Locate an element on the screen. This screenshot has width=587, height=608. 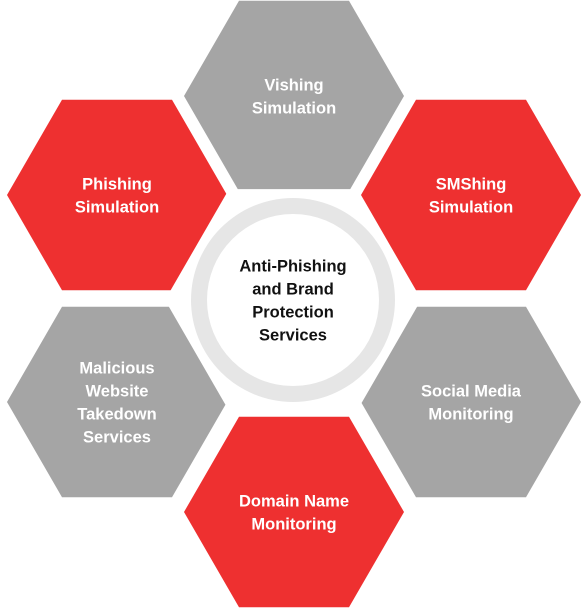
segment-domain-name-line-2: Monitoring is located at coordinates (293, 525).